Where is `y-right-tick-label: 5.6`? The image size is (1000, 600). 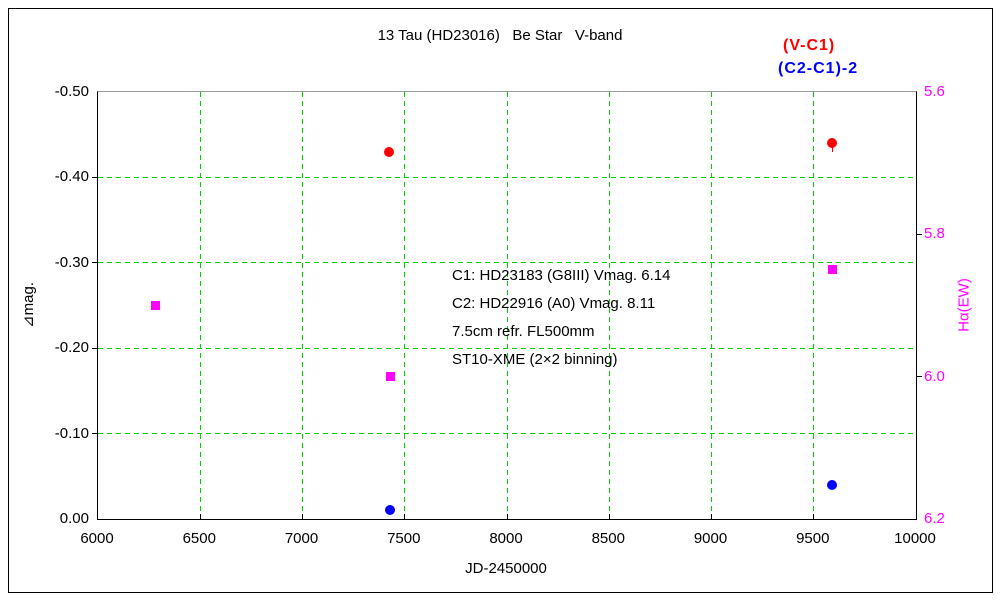 y-right-tick-label: 5.6 is located at coordinates (934, 91).